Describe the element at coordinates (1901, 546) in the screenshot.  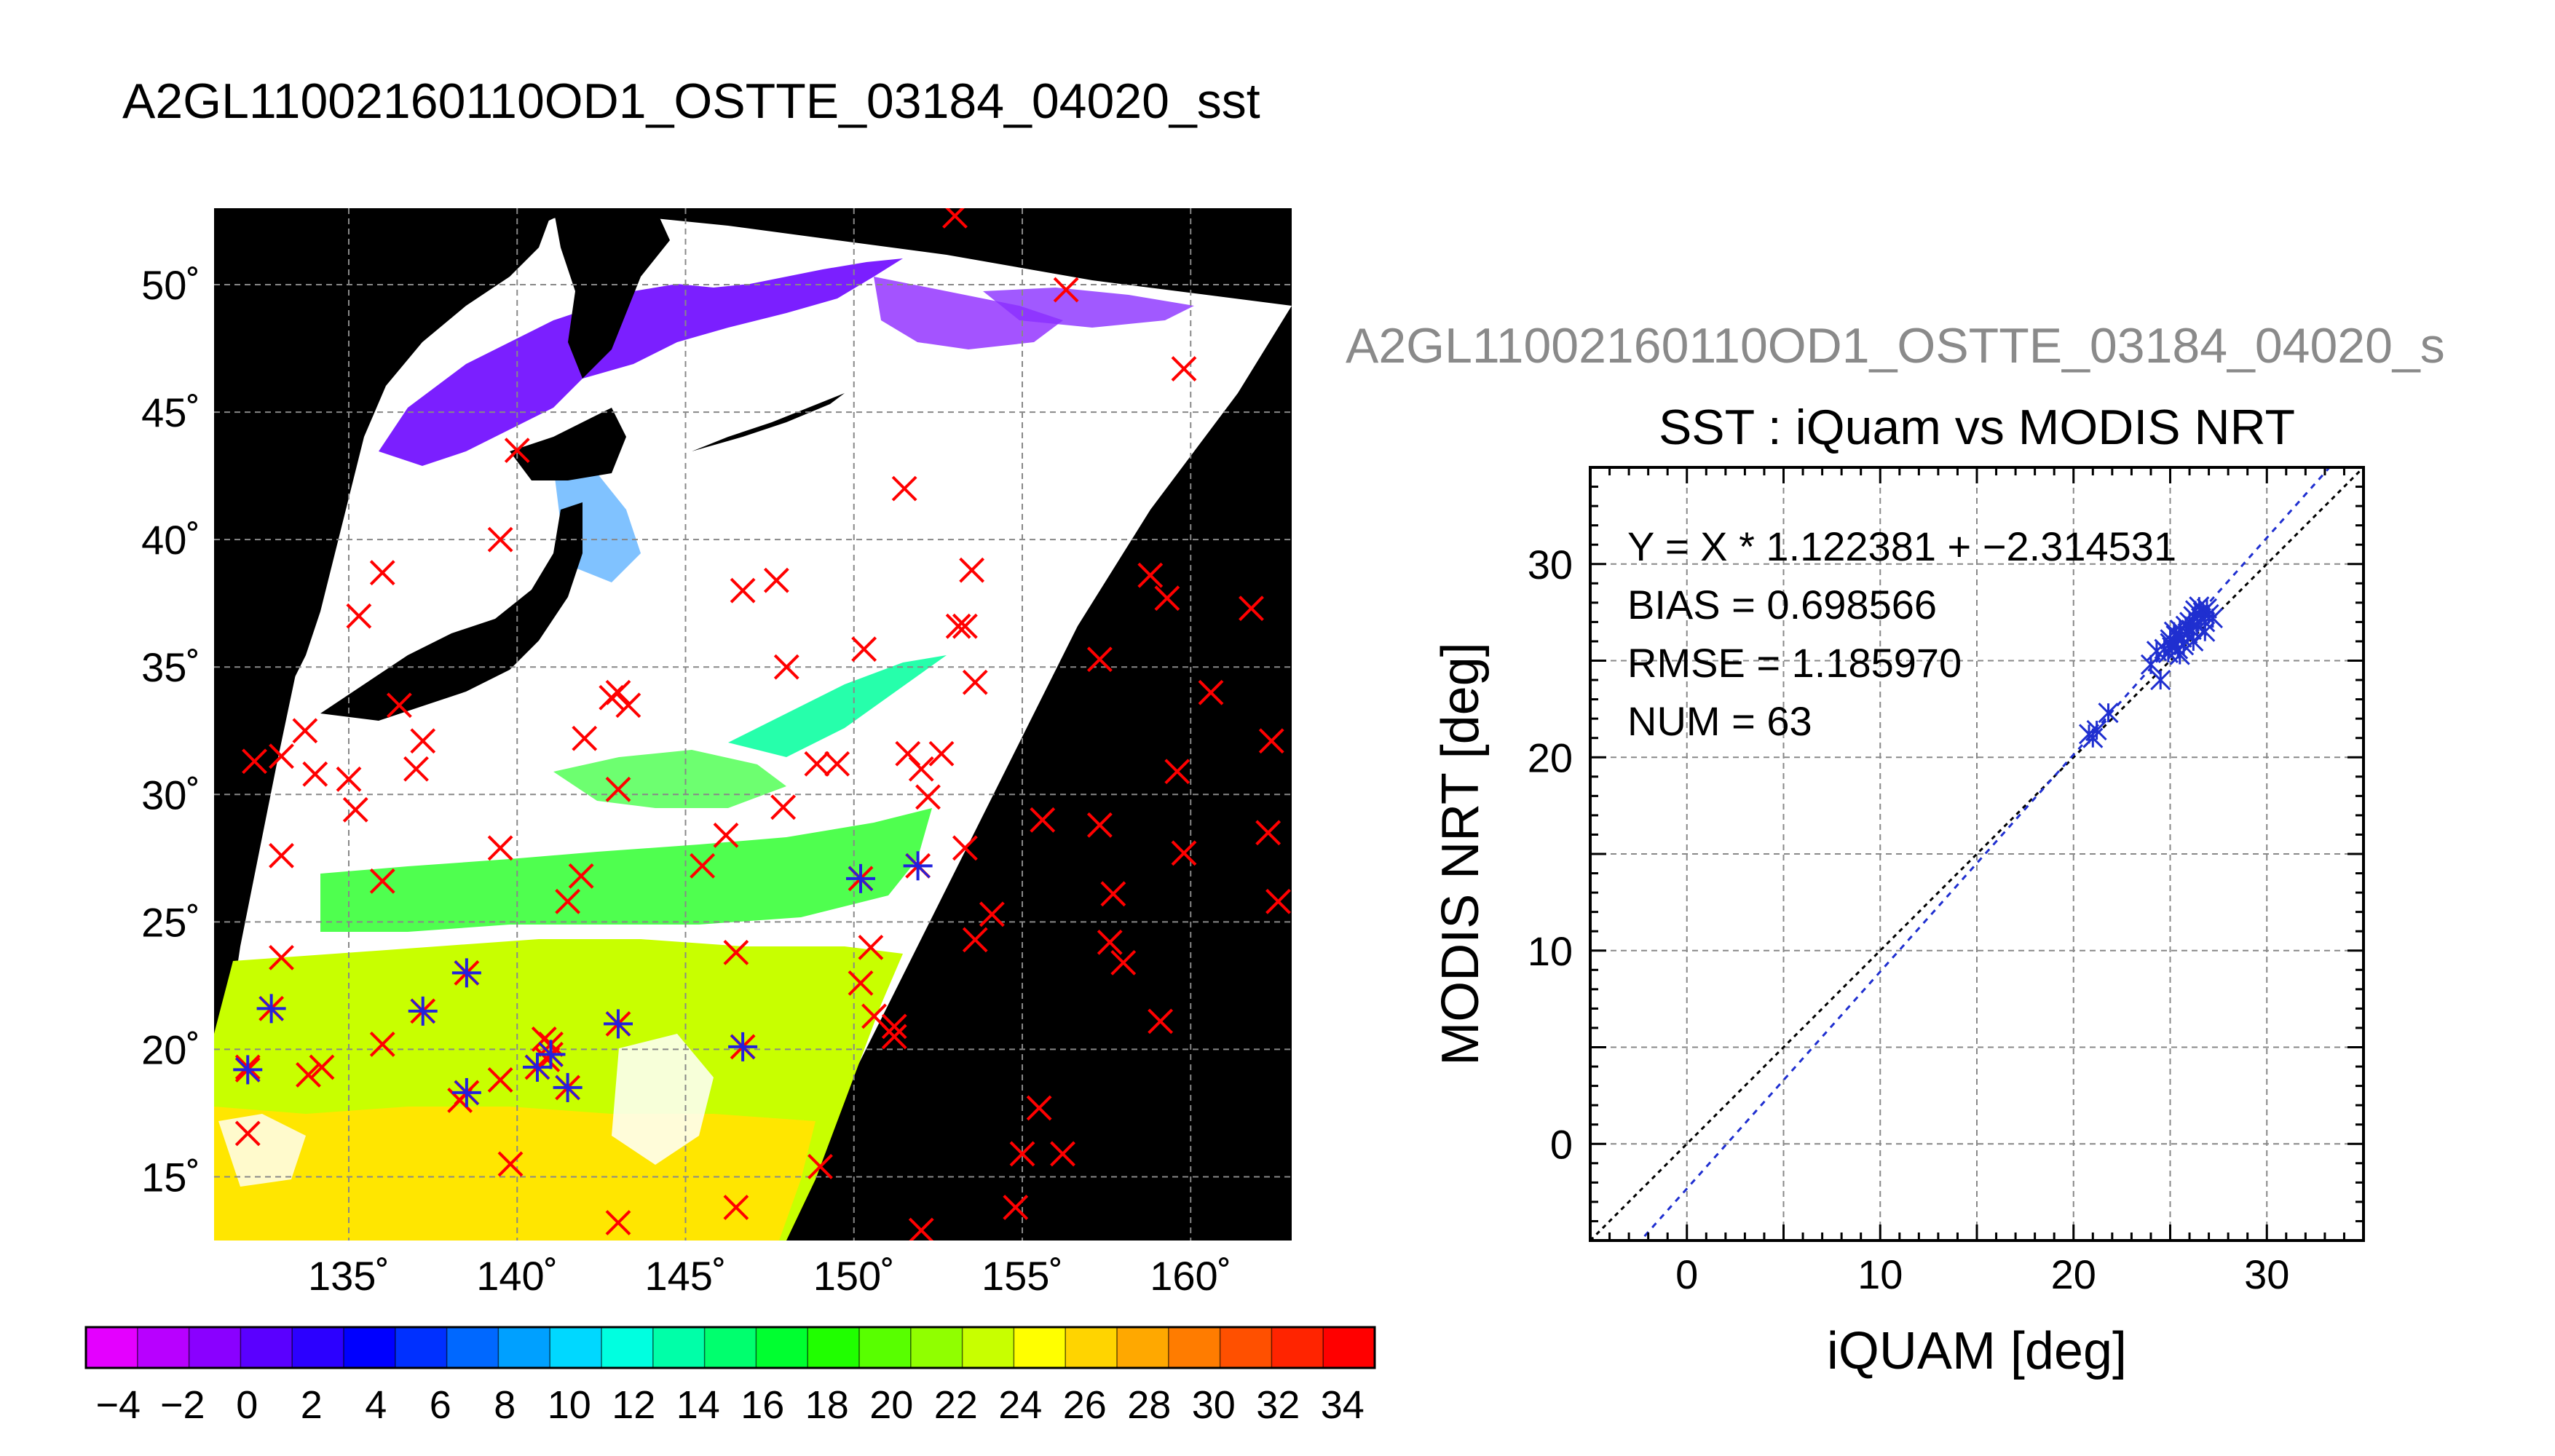
I see `scatter-annotation-fit: Y = X * 1.122381 + −2.314531` at that location.